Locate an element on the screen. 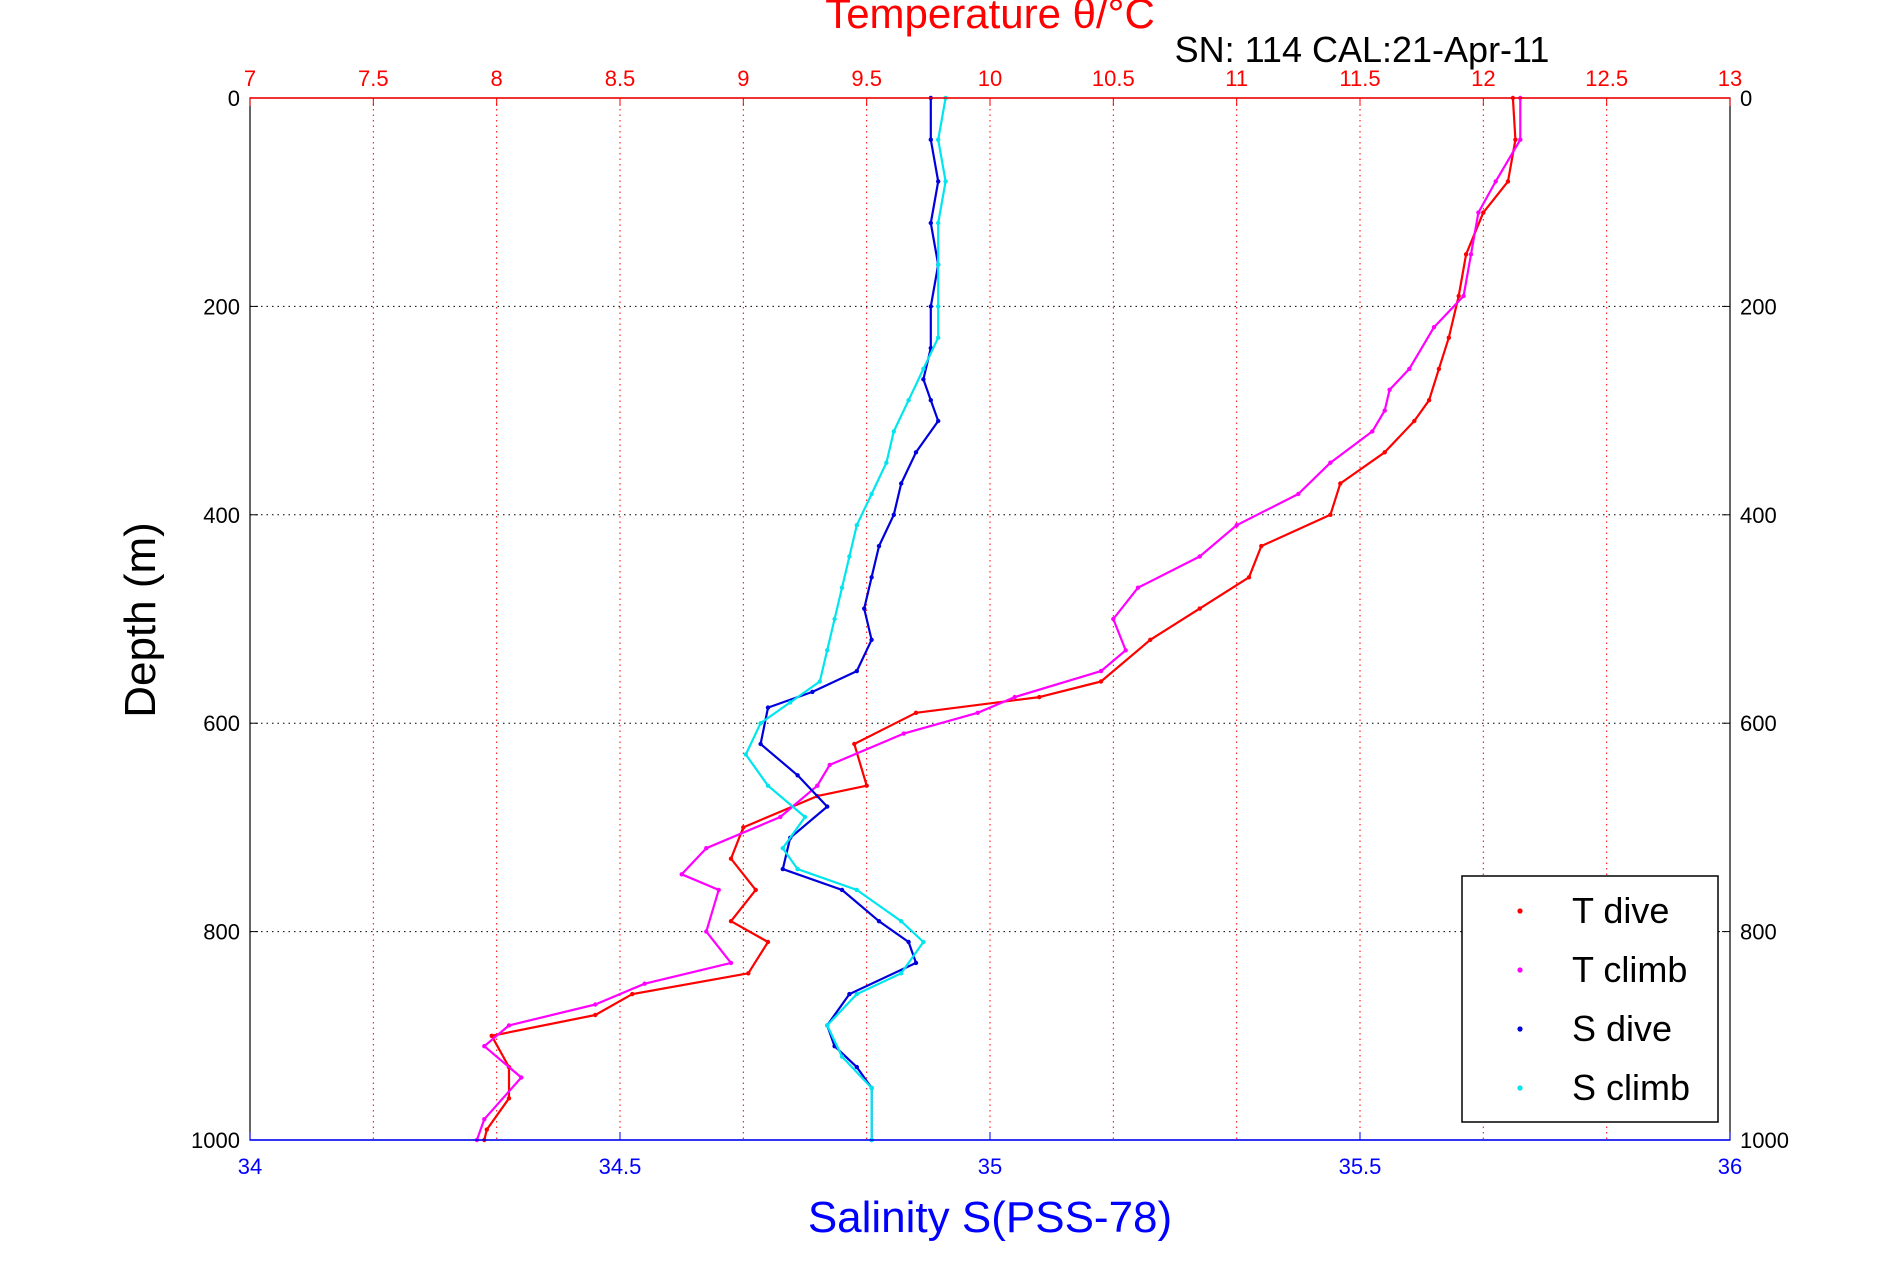 The height and width of the screenshot is (1267, 1891). series-s-climb is located at coordinates (845, 619).